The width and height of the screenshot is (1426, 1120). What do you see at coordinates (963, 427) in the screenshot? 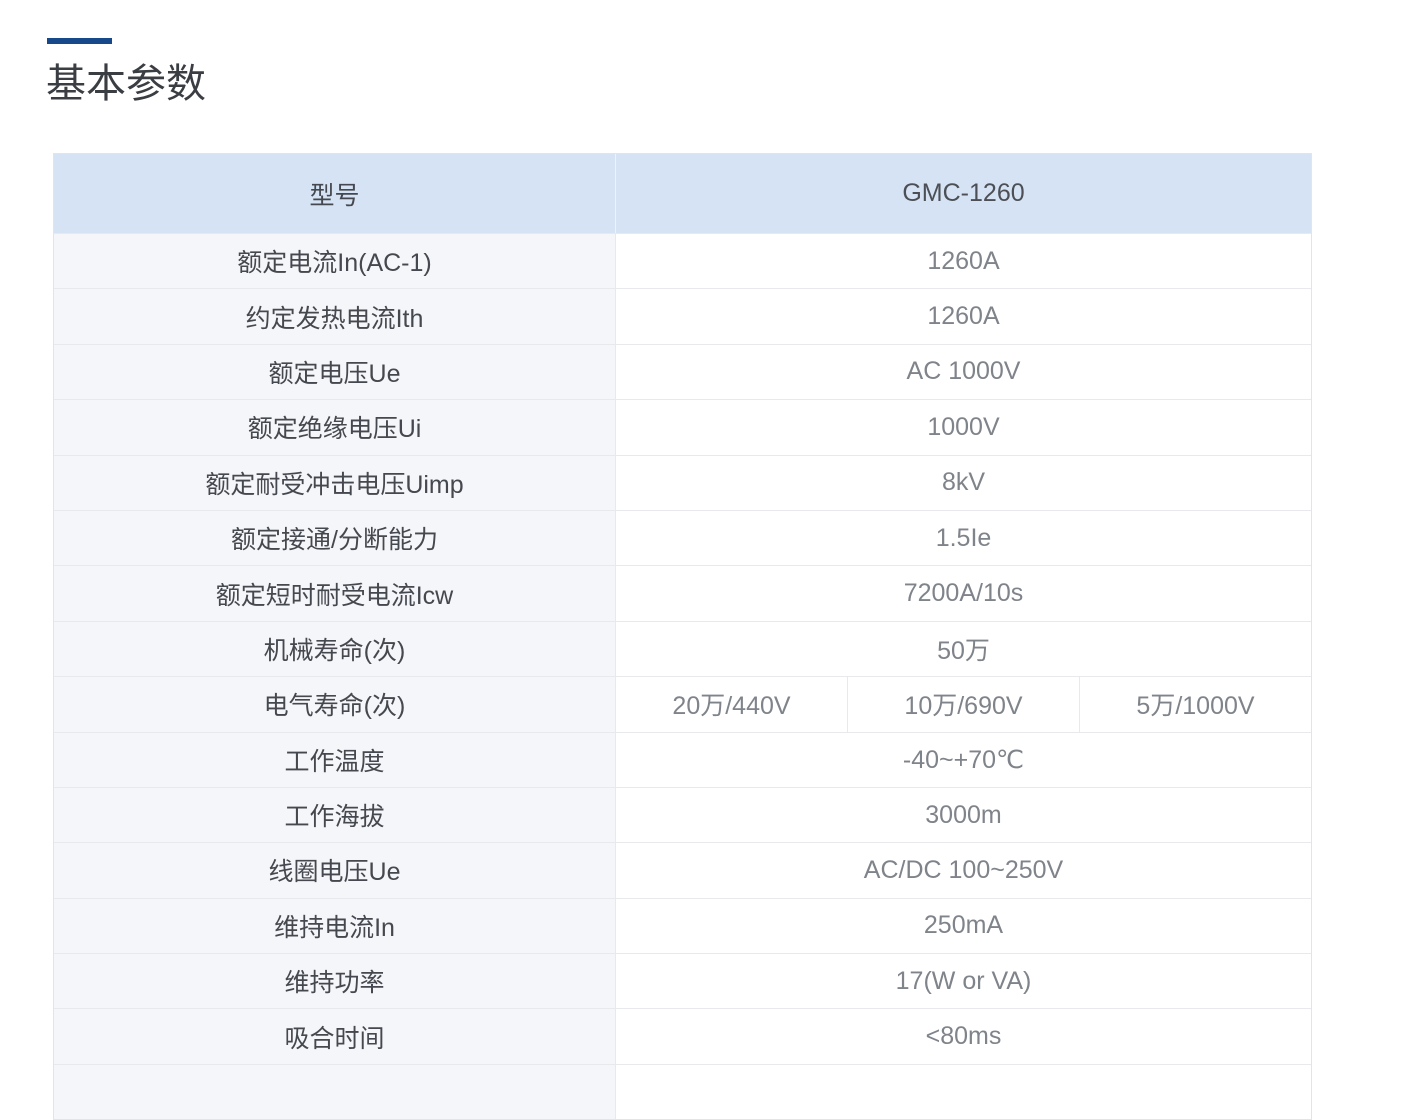
I see `param-value: 1000V` at bounding box center [963, 427].